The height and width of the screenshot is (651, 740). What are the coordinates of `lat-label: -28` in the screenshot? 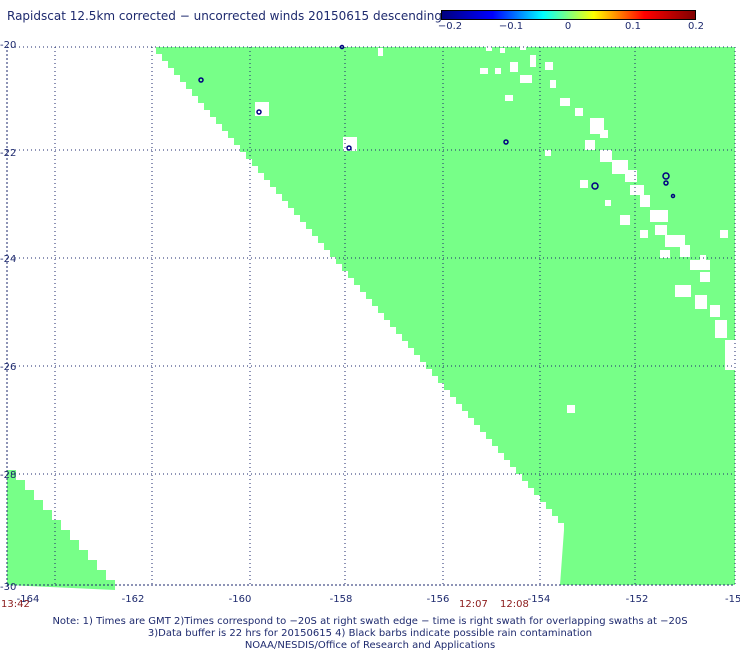 It's located at (8, 475).